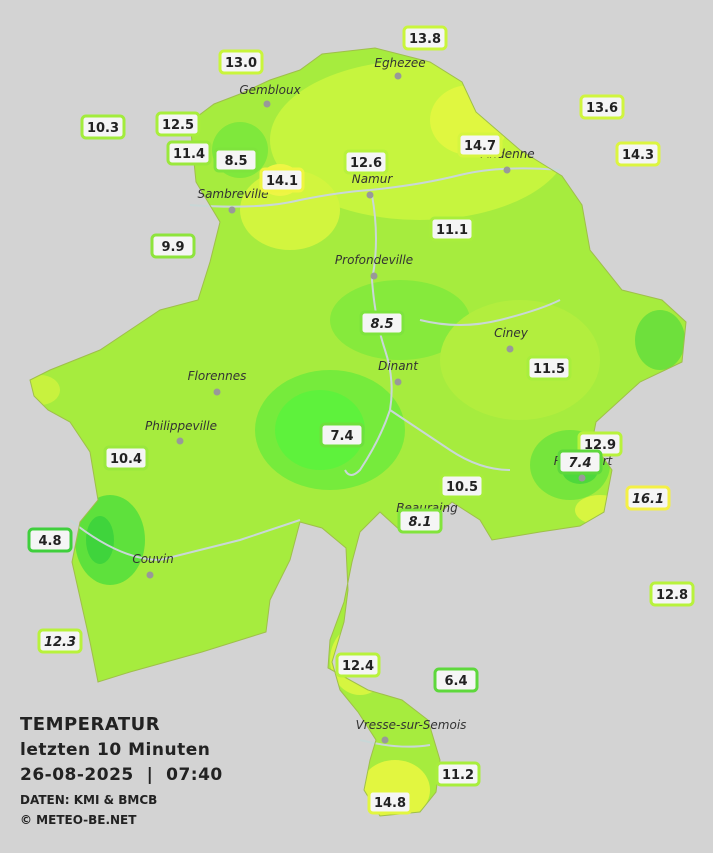 Image resolution: width=713 pixels, height=853 pixels. What do you see at coordinates (374, 260) in the screenshot?
I see `city-label: Profondeville` at bounding box center [374, 260].